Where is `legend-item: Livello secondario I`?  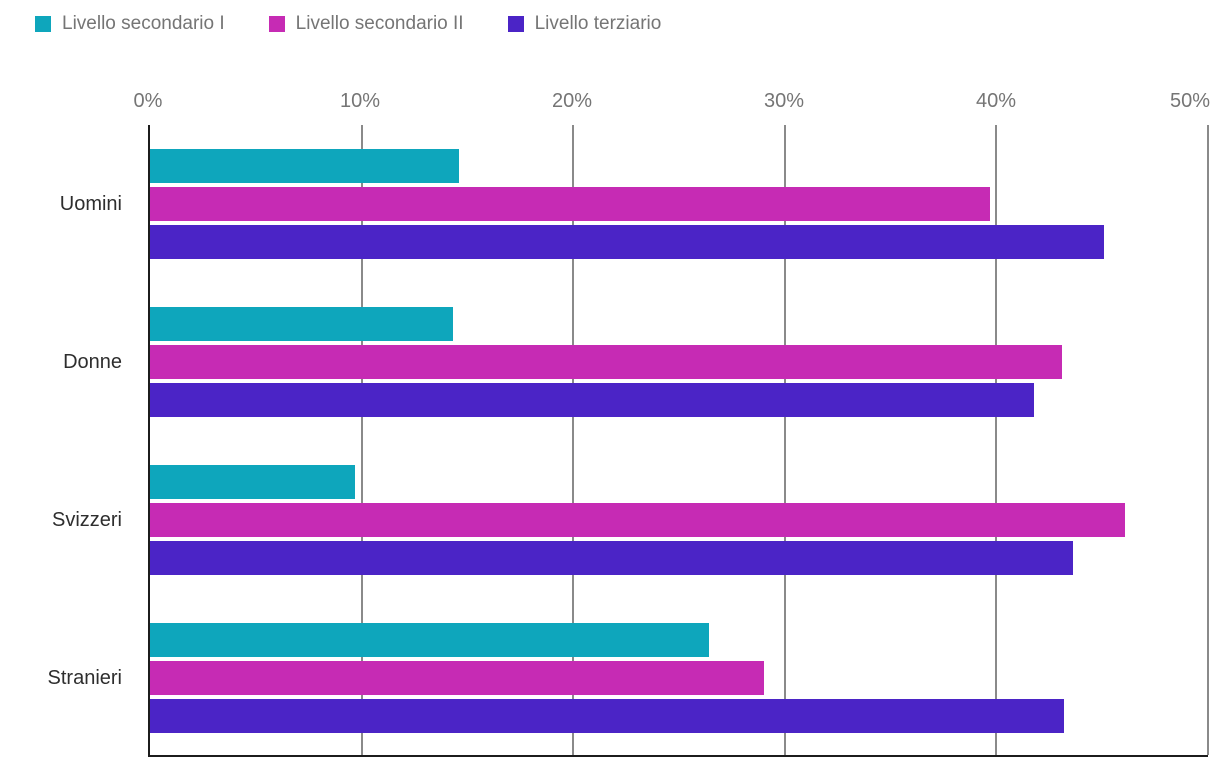
legend-item: Livello secondario I is located at coordinates (130, 23).